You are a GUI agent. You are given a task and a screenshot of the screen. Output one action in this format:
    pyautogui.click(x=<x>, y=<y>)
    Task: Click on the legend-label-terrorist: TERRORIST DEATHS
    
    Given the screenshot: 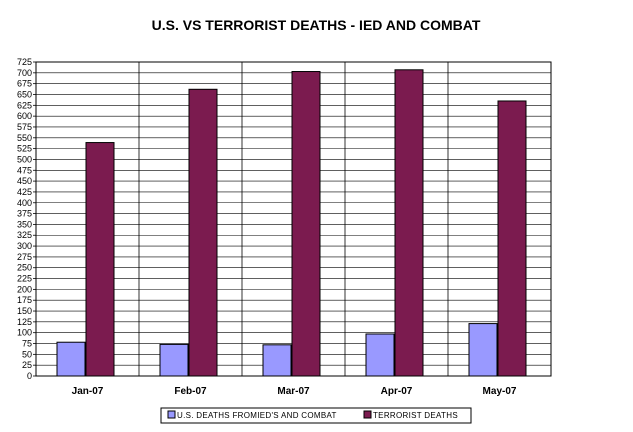 What is the action you would take?
    pyautogui.click(x=415, y=415)
    